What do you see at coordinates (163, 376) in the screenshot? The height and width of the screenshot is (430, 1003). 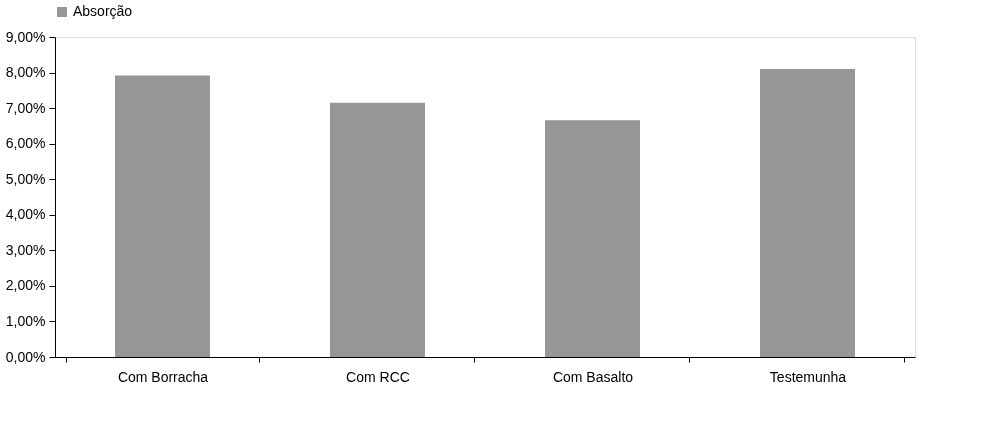 I see `x-tick-label: Com Borracha` at bounding box center [163, 376].